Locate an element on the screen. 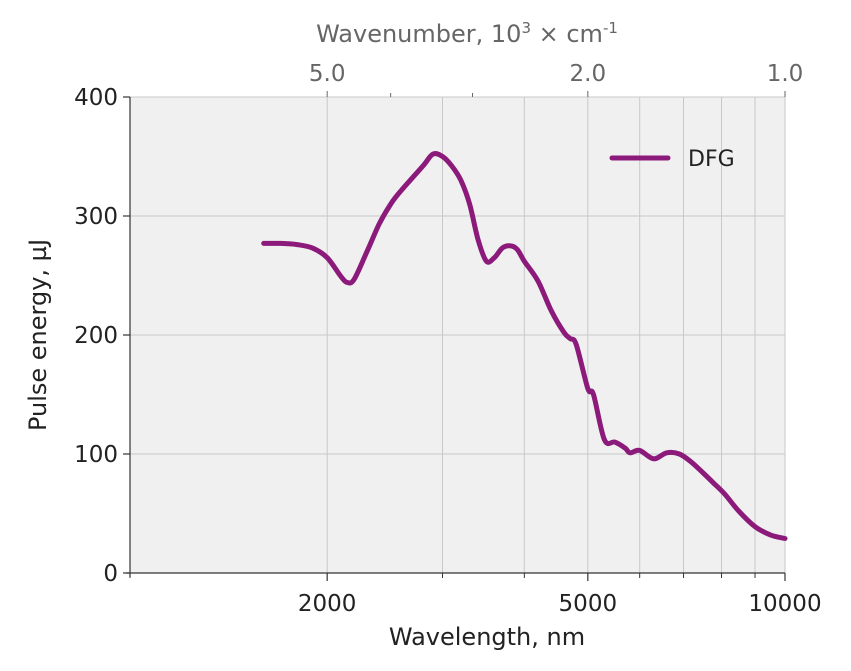 The width and height of the screenshot is (851, 671). y-axis-title: Pulse energy, µJ is located at coordinates (38, 335).